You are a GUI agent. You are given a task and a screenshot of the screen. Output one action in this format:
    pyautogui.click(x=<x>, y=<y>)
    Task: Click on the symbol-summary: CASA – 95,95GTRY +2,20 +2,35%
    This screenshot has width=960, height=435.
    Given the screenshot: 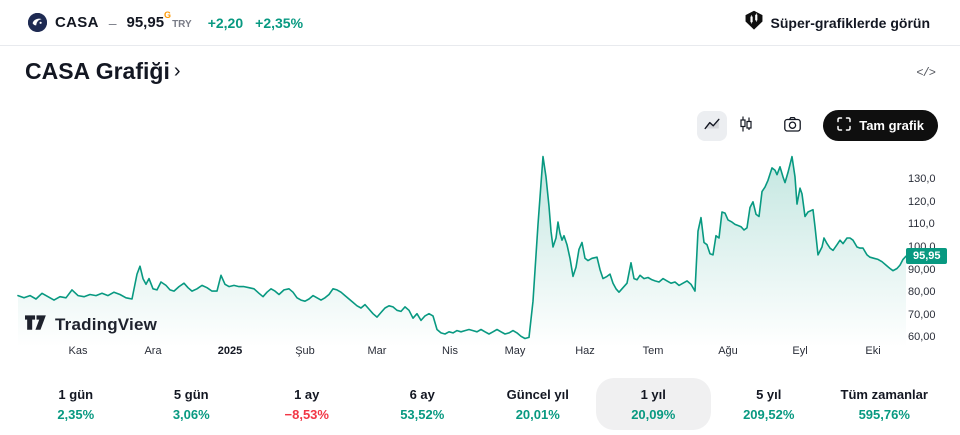 What is the action you would take?
    pyautogui.click(x=166, y=21)
    